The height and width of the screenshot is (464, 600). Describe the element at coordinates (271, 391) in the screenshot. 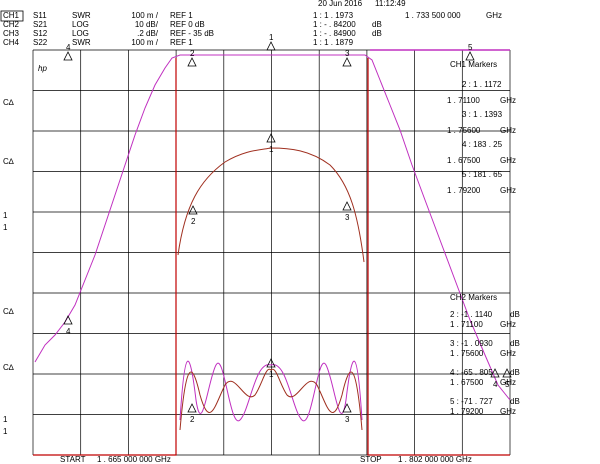

I see `trace-s11-ripple` at that location.